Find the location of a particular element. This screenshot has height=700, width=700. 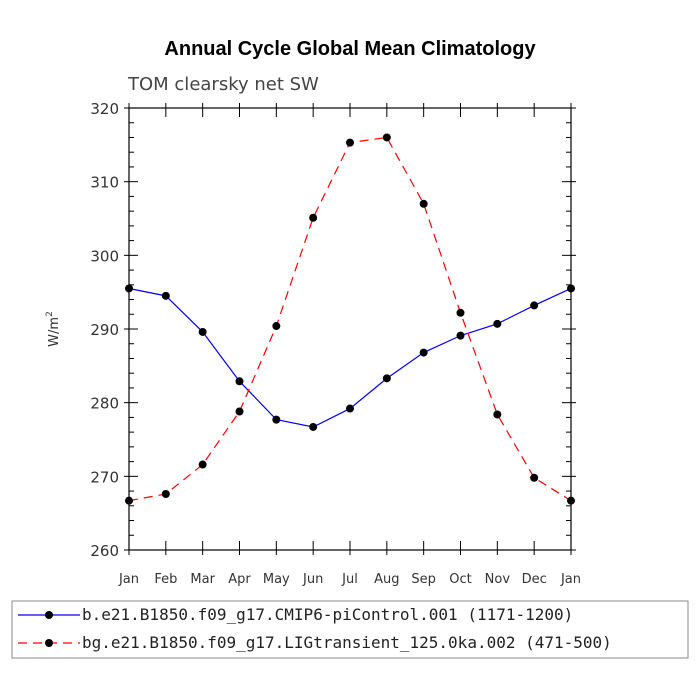

x-axis-labels: Jan Feb Mar Apr May Jun Jul Aug Sep Oct Nov Dec Jan is located at coordinates (349, 579).